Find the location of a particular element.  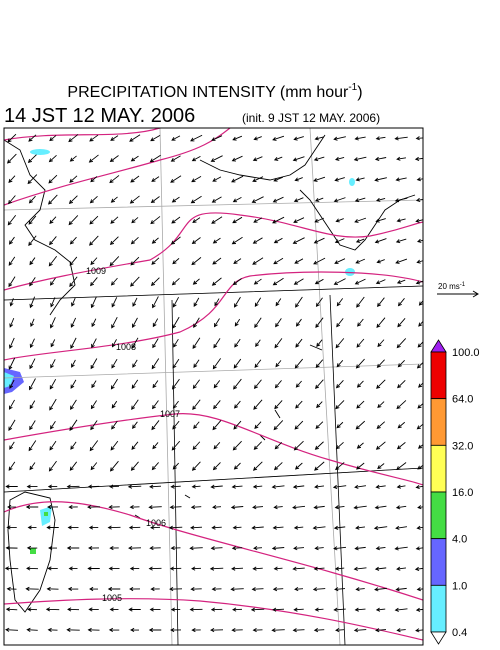

isobar is located at coordinates (82, 134).